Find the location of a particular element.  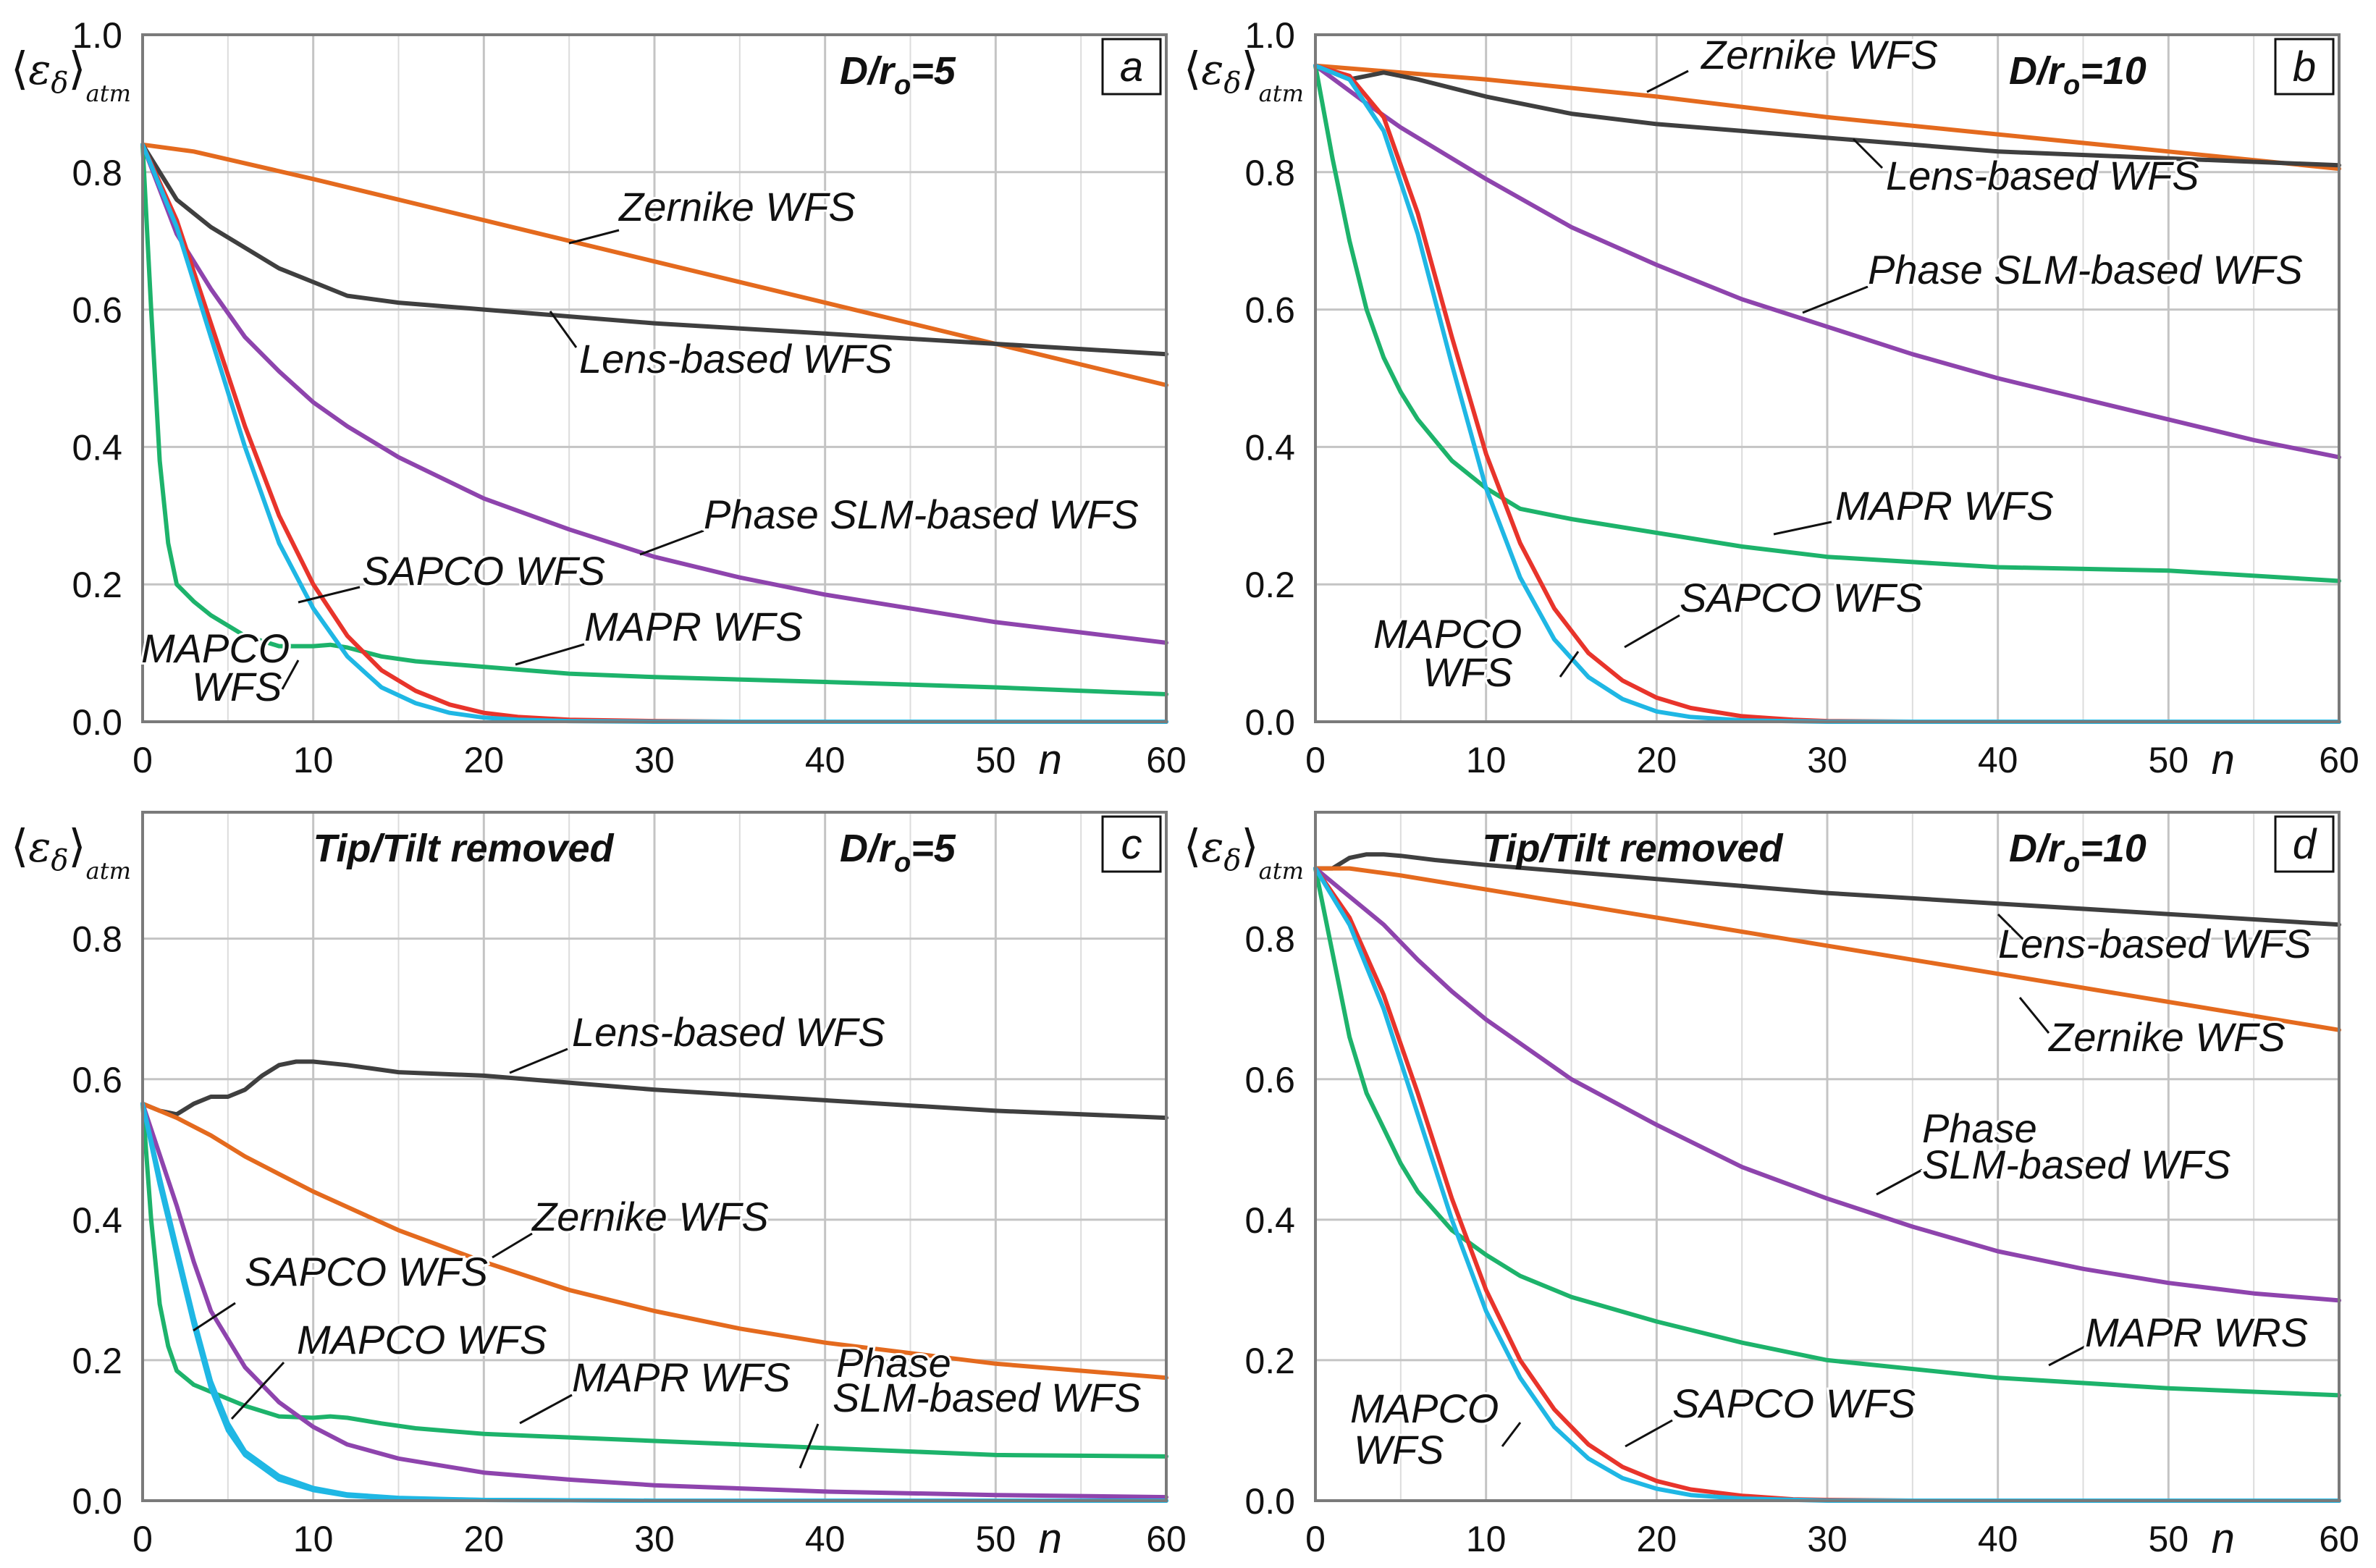

y-axis-label: ⟨εδ⟩atm is located at coordinates (1244, 74).